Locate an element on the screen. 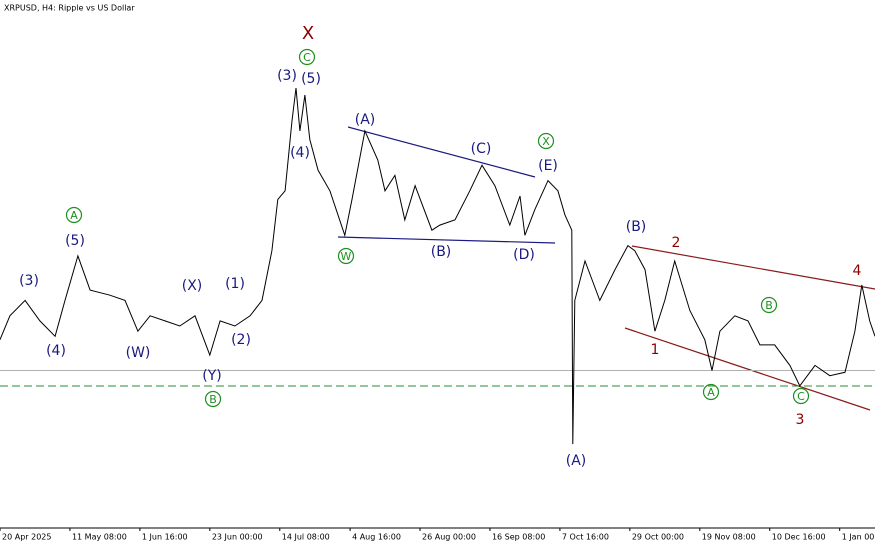 The width and height of the screenshot is (875, 545). wave-label: (D) is located at coordinates (524, 255).